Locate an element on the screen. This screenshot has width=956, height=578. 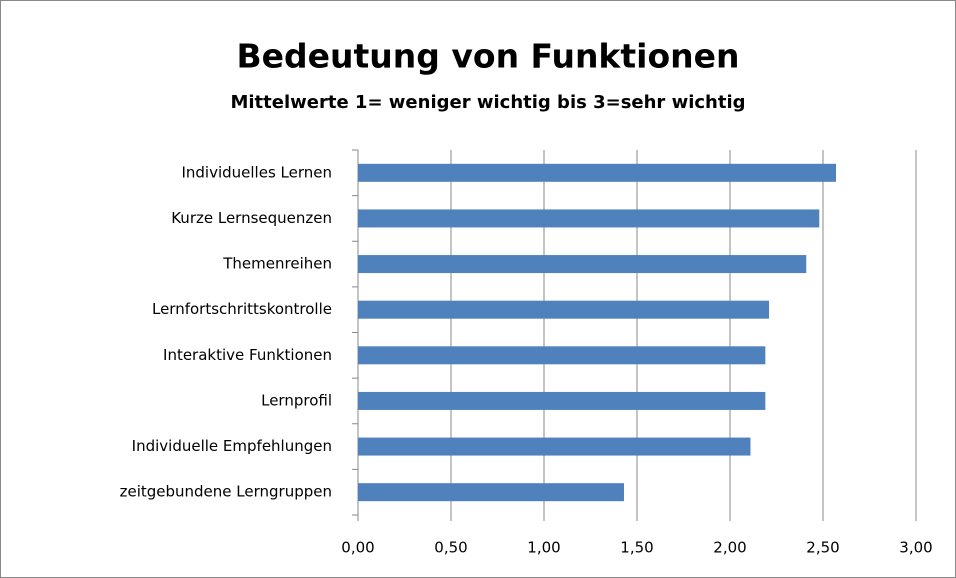
x-tick-label: 0,00 is located at coordinates (357, 548).